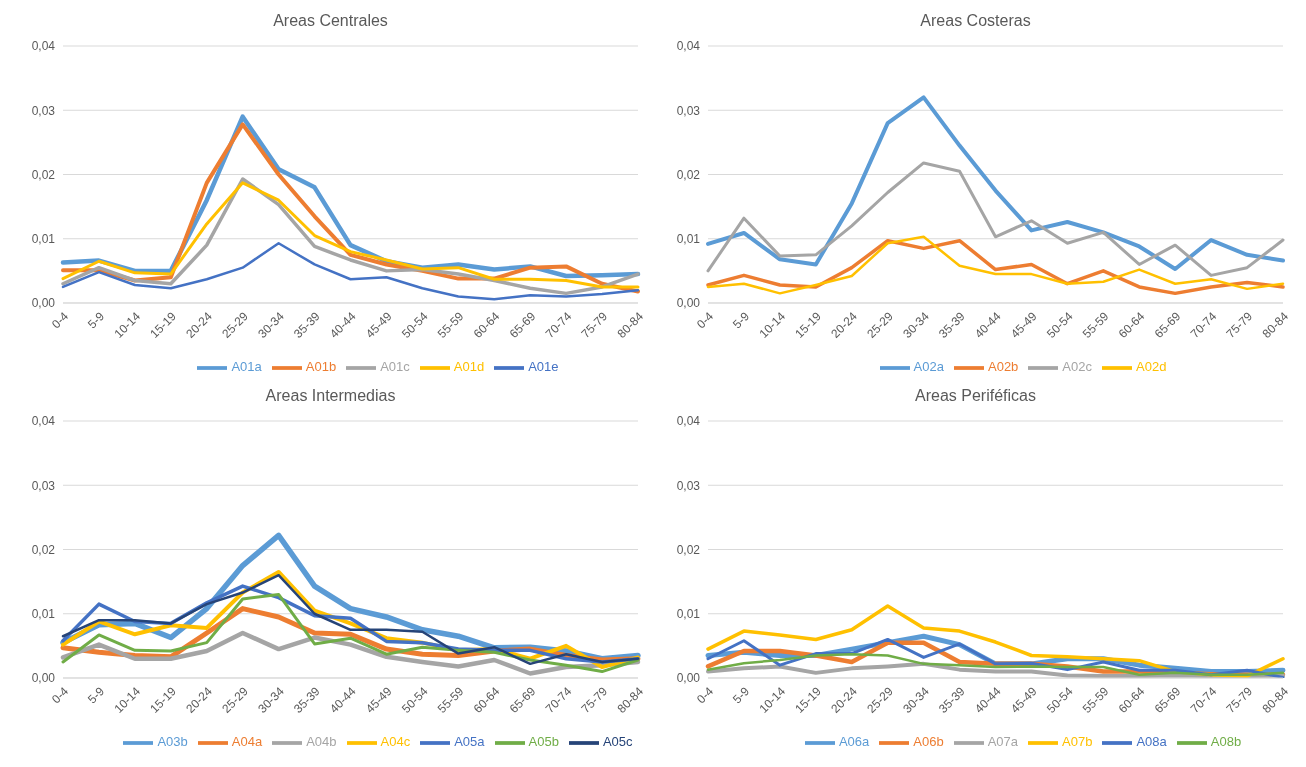 The image size is (1306, 767). Describe the element at coordinates (975, 396) in the screenshot. I see `chart-title: Areas Periféficas` at that location.